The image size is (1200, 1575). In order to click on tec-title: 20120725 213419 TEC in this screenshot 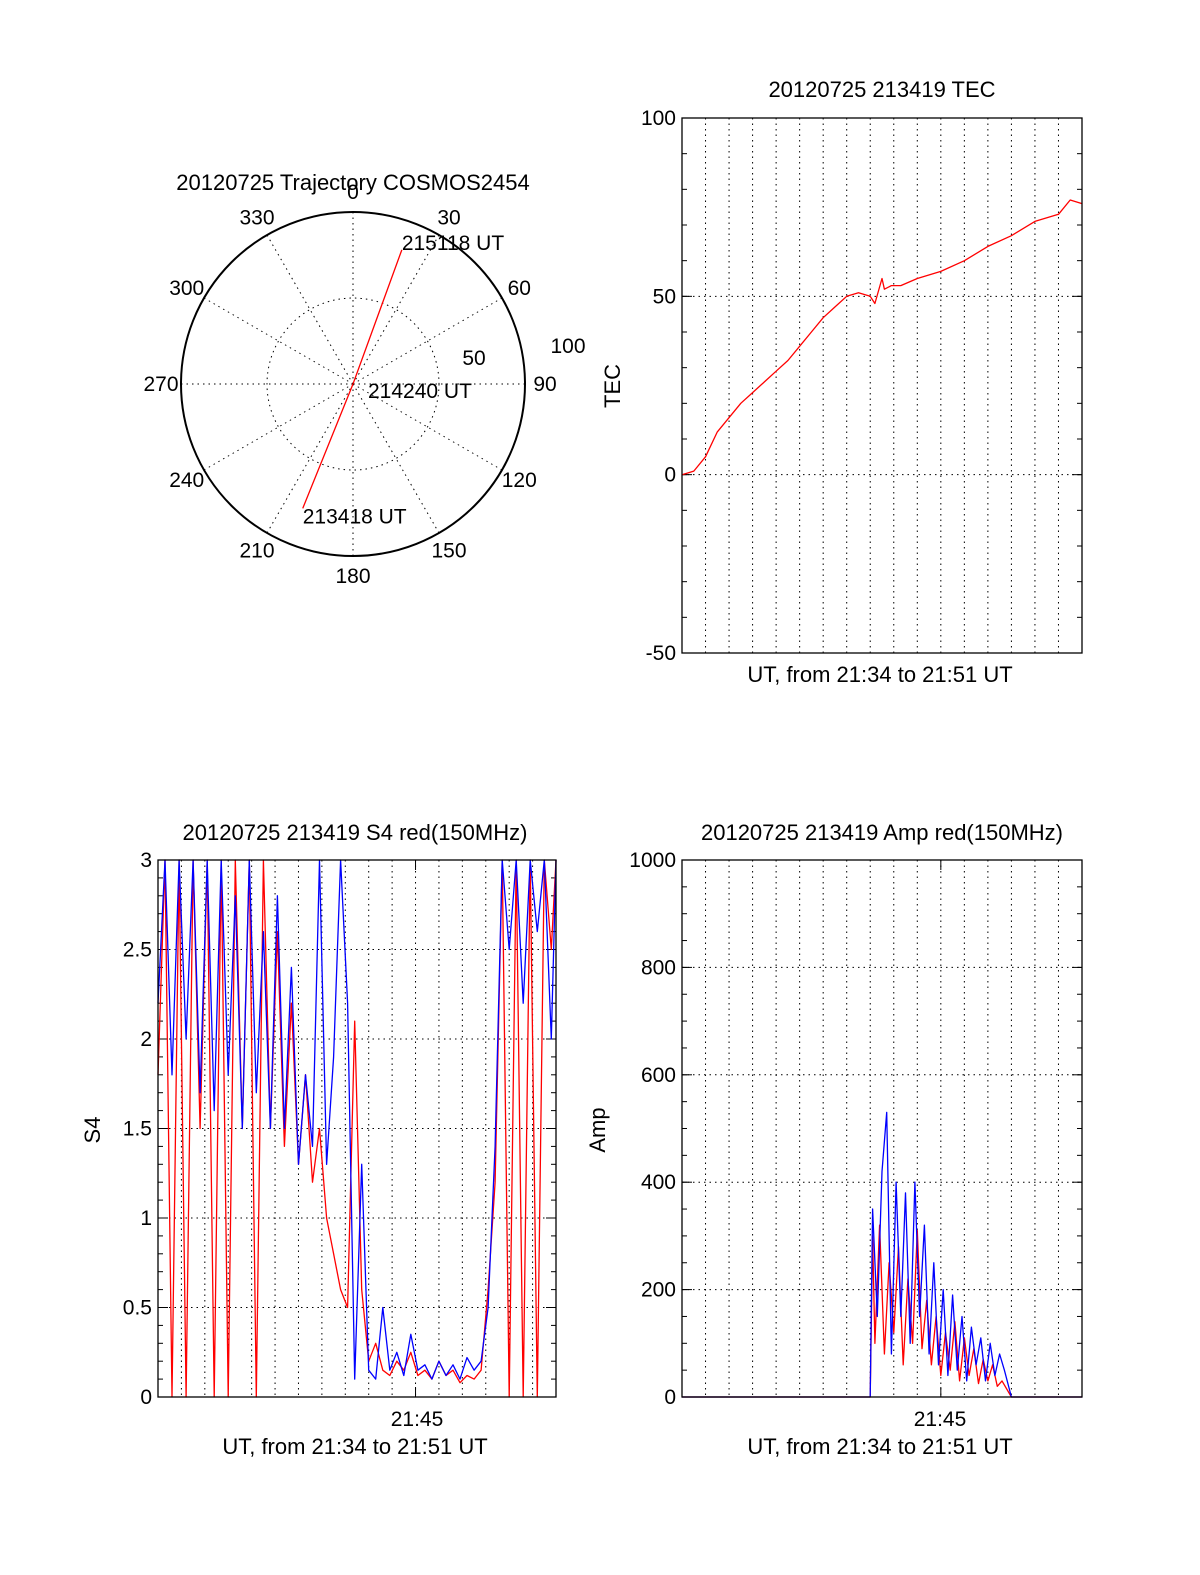, I will do `click(881, 89)`.